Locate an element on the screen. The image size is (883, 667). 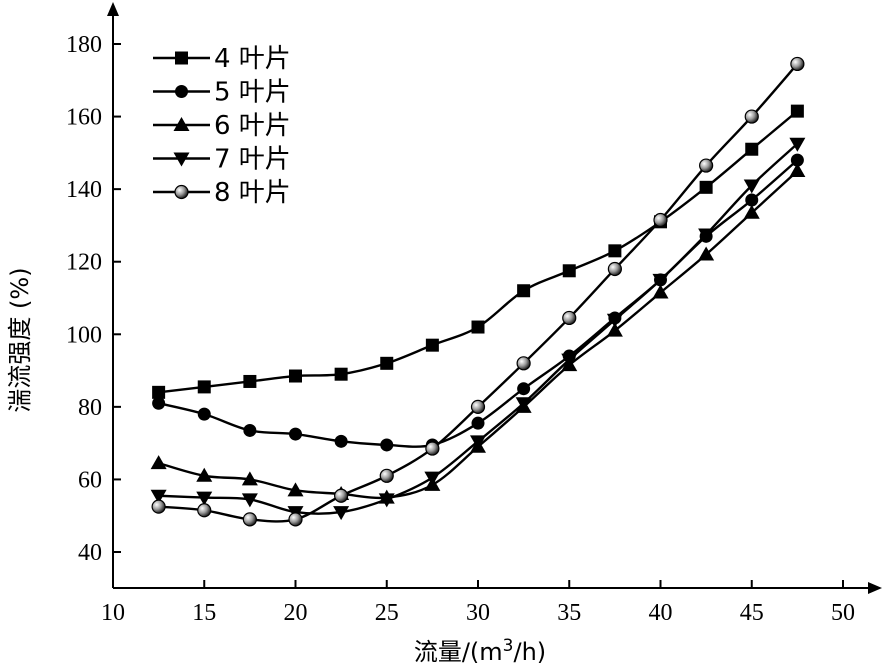
x-tick-label: 45 is located at coordinates (752, 613).